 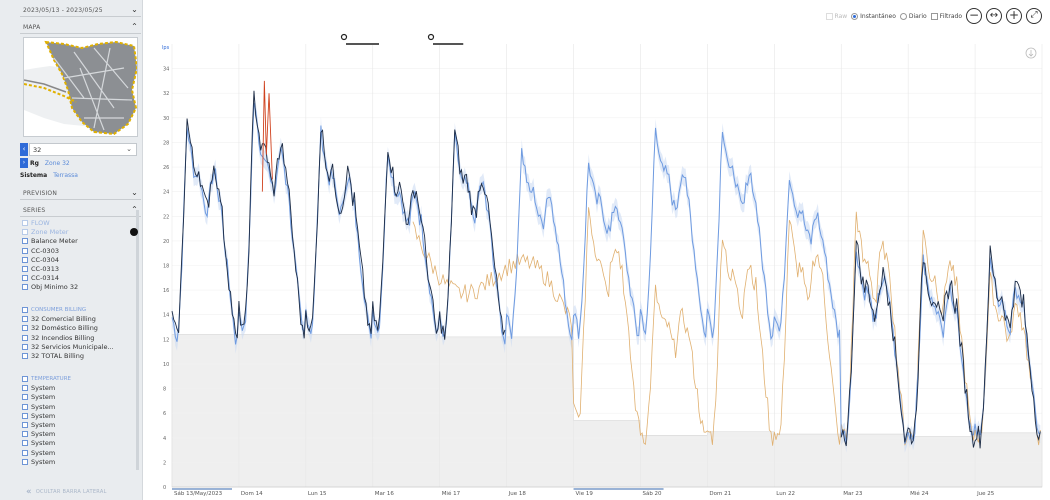 I want to click on billing-label: 32 Comercial Billing, so click(x=63, y=319).